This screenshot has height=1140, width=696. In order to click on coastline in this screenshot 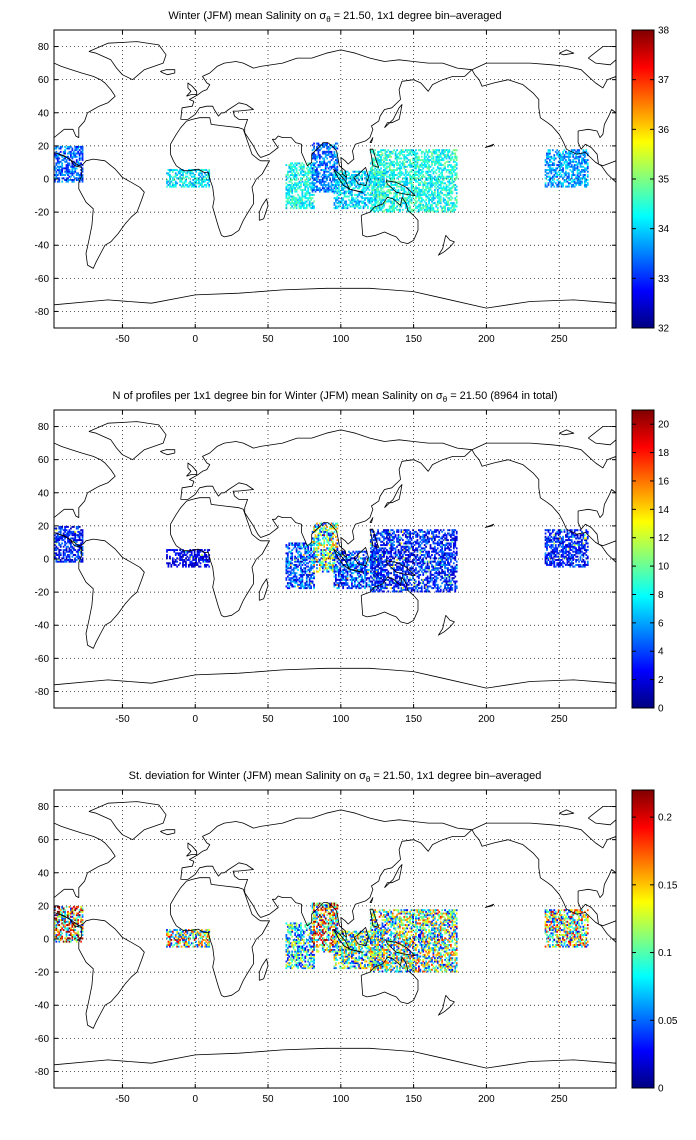, I will do `click(567, 52)`.